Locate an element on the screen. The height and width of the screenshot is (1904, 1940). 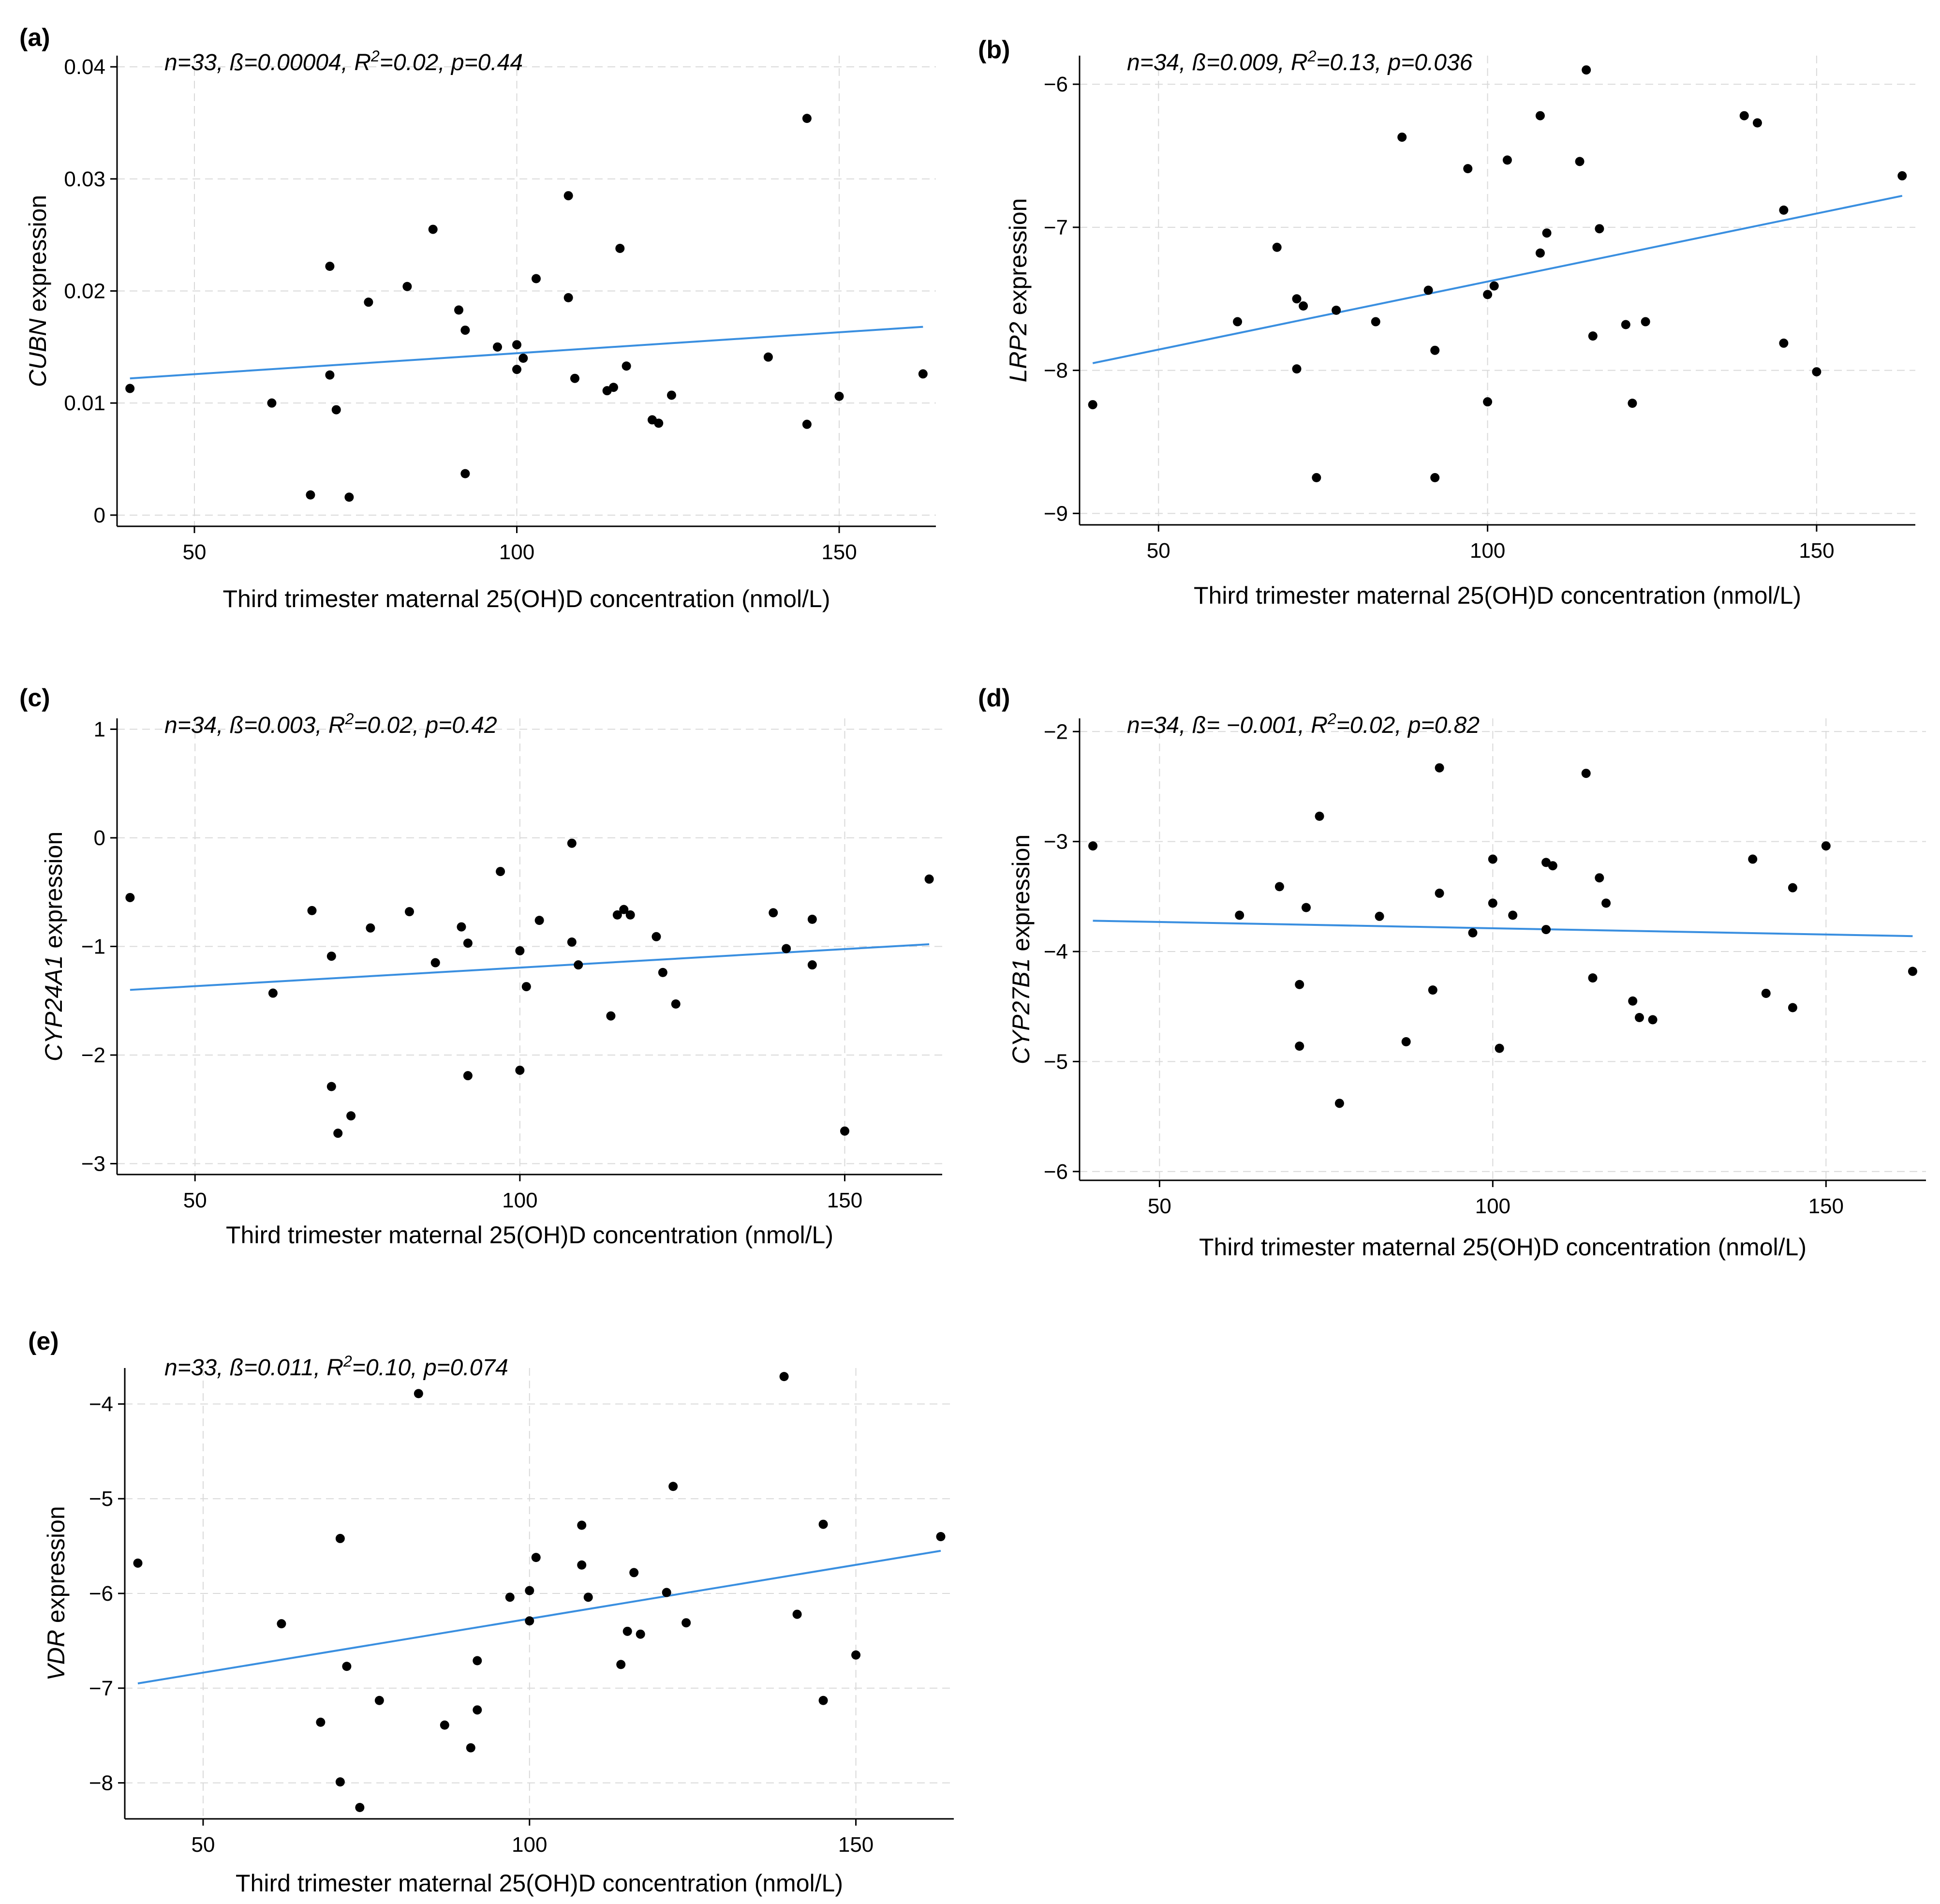
y-axis-title: VDR expression is located at coordinates (57, 1594).